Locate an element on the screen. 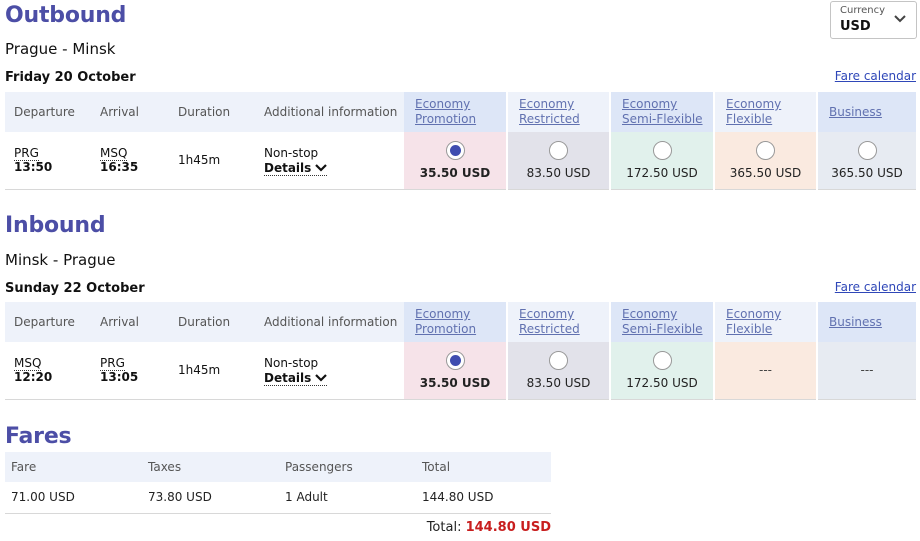  arrival-cell: PRG 13:05 is located at coordinates (130, 371).